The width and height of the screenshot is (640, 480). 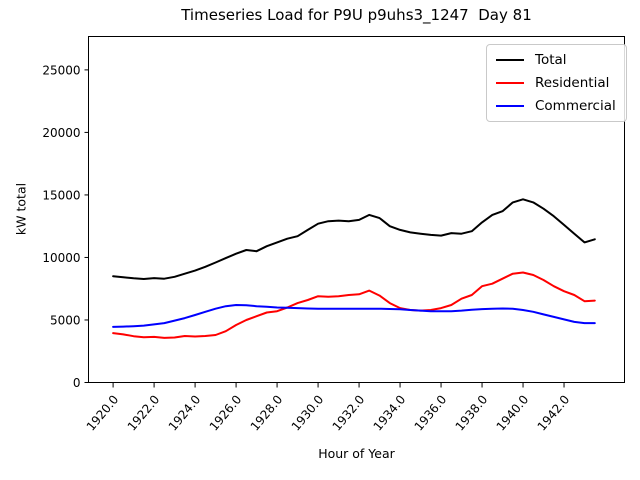 I want to click on legend-label-residential: Residential, so click(x=572, y=83).